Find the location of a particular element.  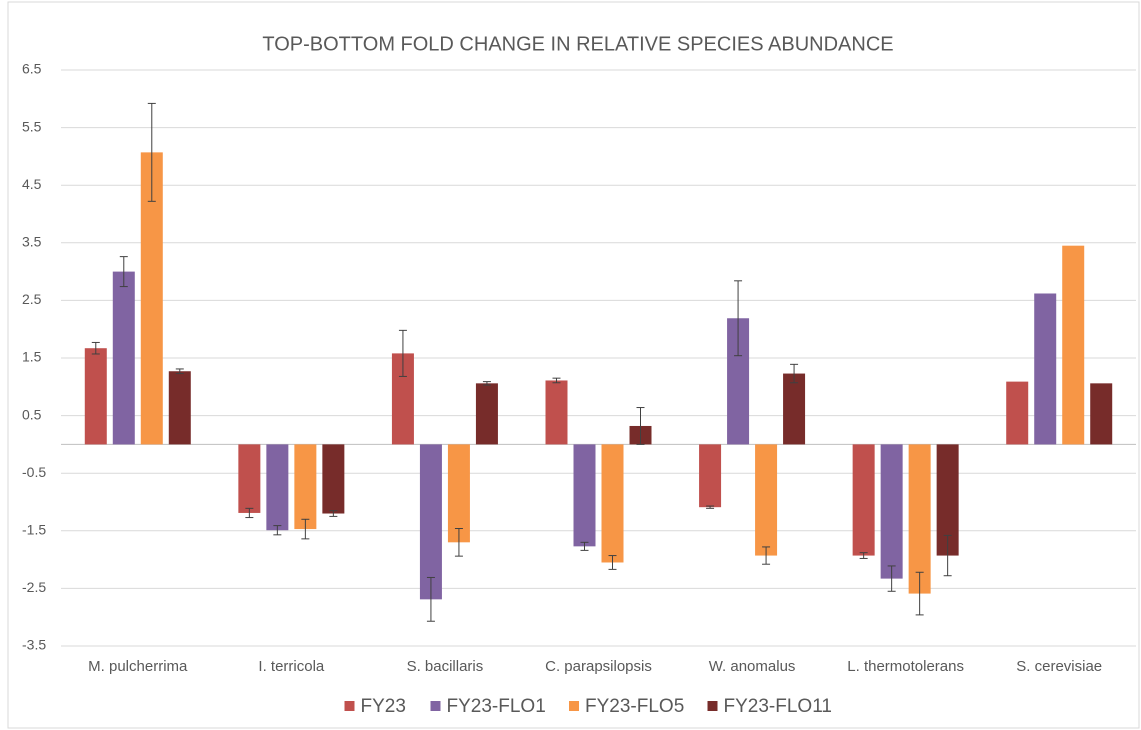

x-tick-label: C. parapsilopsis is located at coordinates (598, 666).